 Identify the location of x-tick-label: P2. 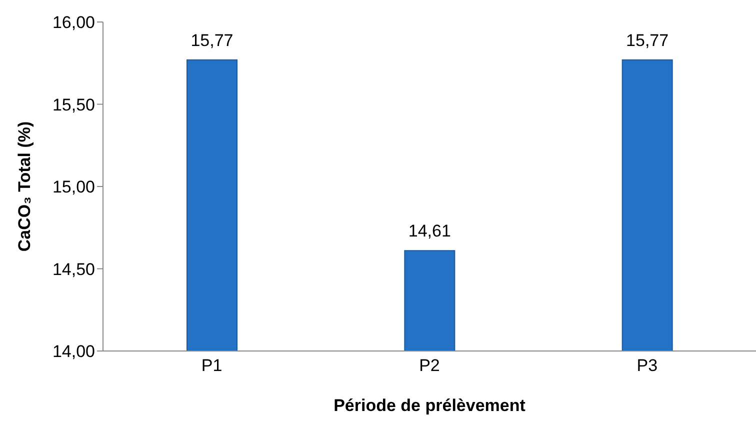
(429, 366).